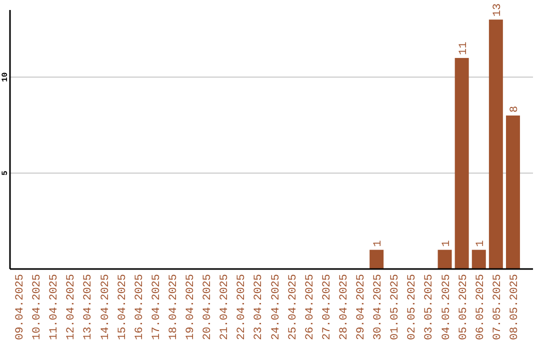 This screenshot has height=340, width=540. Describe the element at coordinates (344, 307) in the screenshot. I see `x-tick-label: 28.04.2025` at that location.